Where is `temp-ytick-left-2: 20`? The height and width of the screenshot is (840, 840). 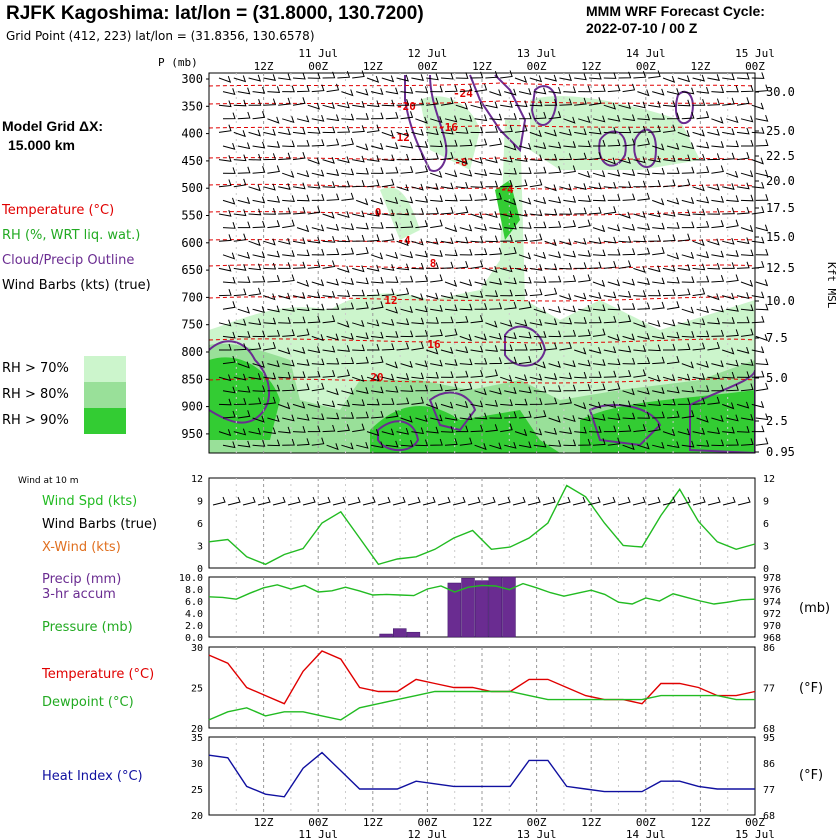
temp-ytick-left-2: 20 is located at coordinates (197, 729).